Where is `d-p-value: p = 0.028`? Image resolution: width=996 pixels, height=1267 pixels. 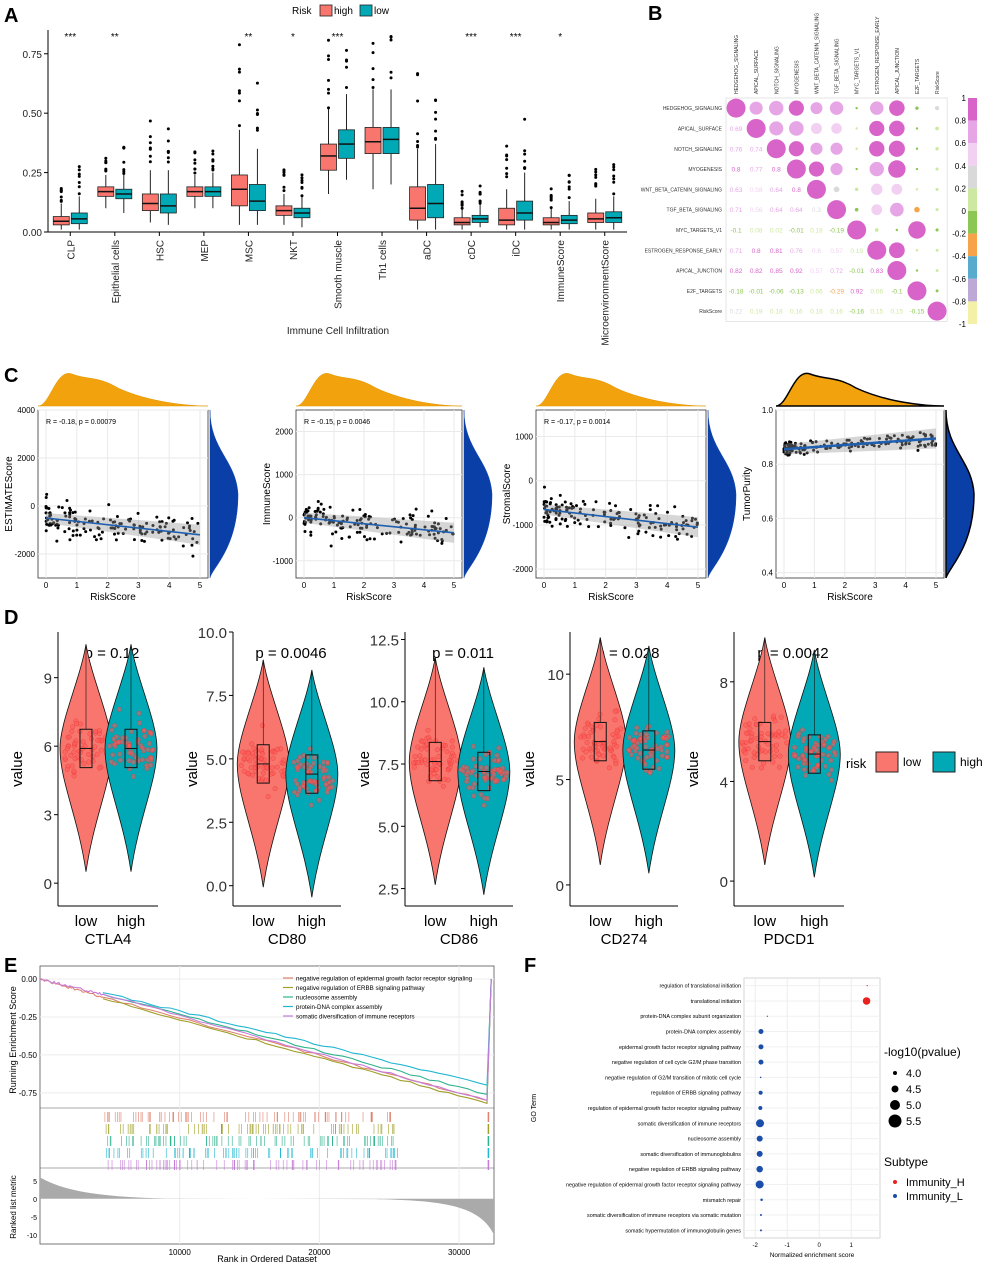 d-p-value: p = 0.028 is located at coordinates (628, 653).